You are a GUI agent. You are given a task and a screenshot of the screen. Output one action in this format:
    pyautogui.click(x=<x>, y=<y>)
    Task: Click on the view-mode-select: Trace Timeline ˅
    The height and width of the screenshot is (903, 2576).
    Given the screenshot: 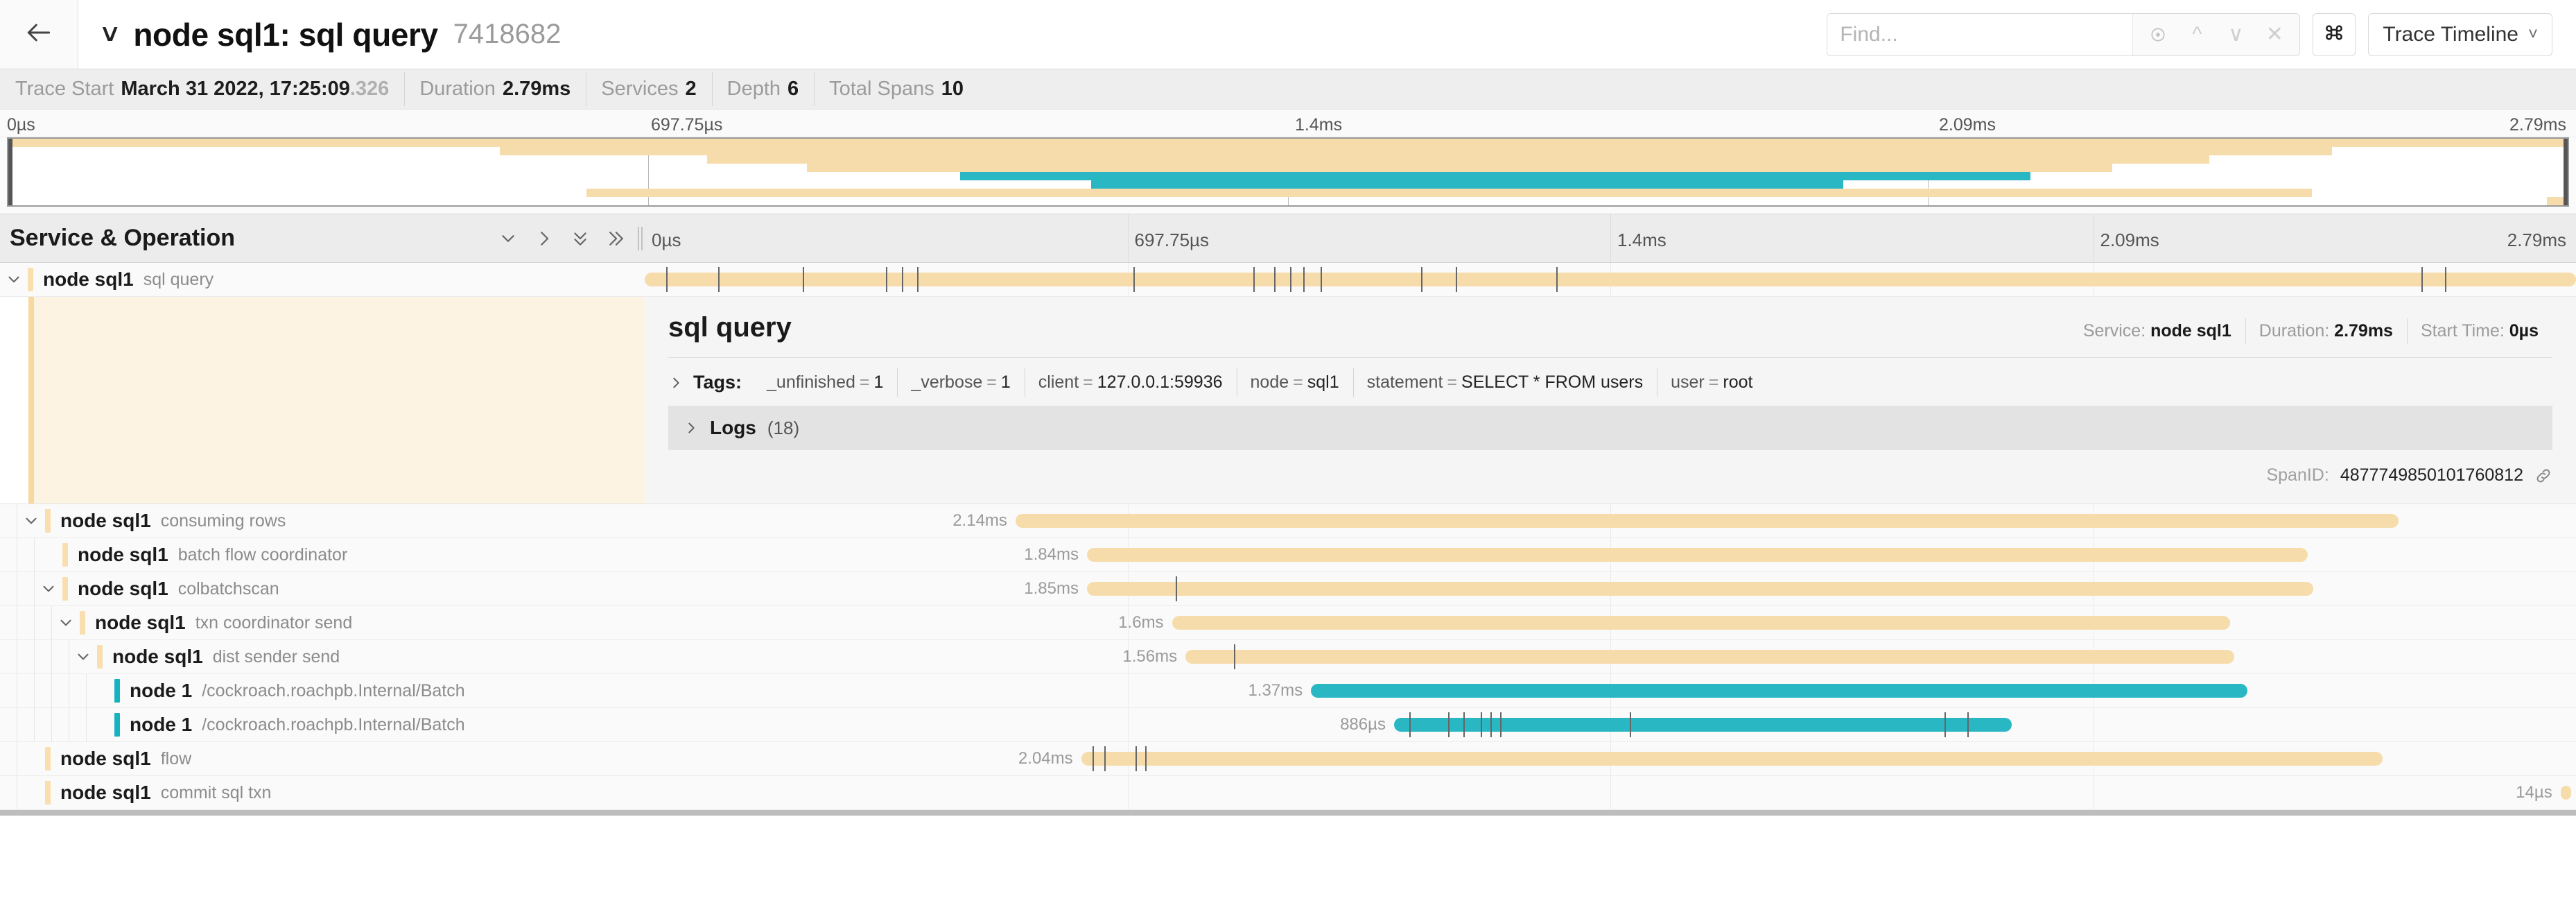 What is the action you would take?
    pyautogui.click(x=2460, y=34)
    